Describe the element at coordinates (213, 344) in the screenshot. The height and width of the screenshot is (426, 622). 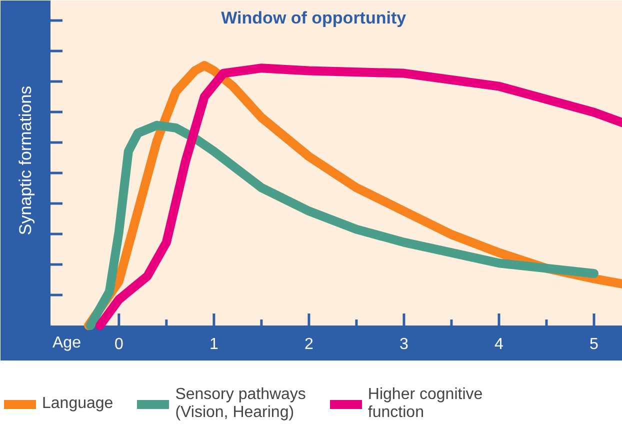
I see `x-tick-label: 1` at that location.